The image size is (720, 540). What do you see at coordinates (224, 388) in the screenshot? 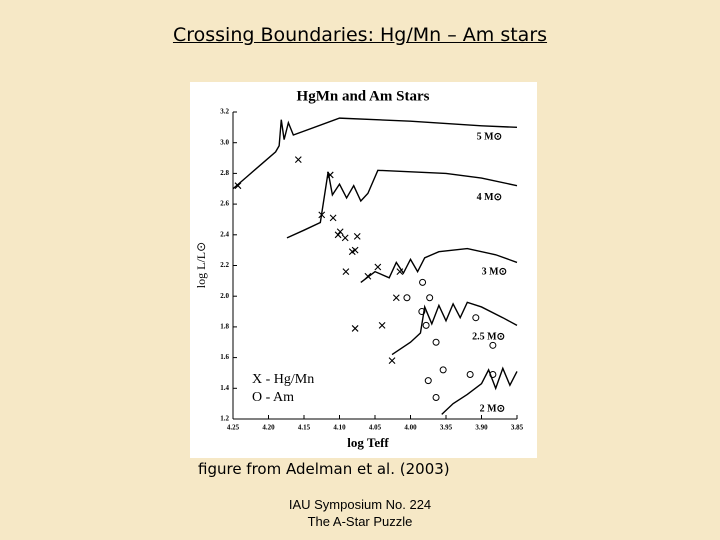
I see `y-tick-label: 1.4` at bounding box center [224, 388].